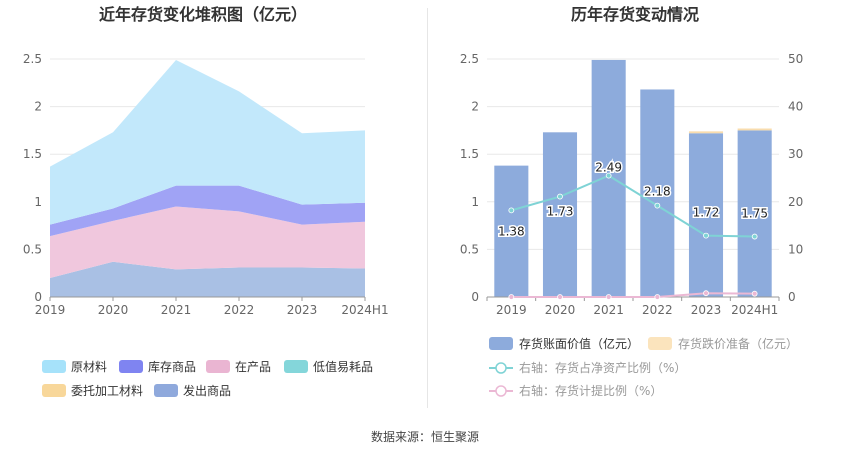 The height and width of the screenshot is (459, 850). Describe the element at coordinates (302, 310) in the screenshot. I see `left-x-tick-label: 2023` at that location.